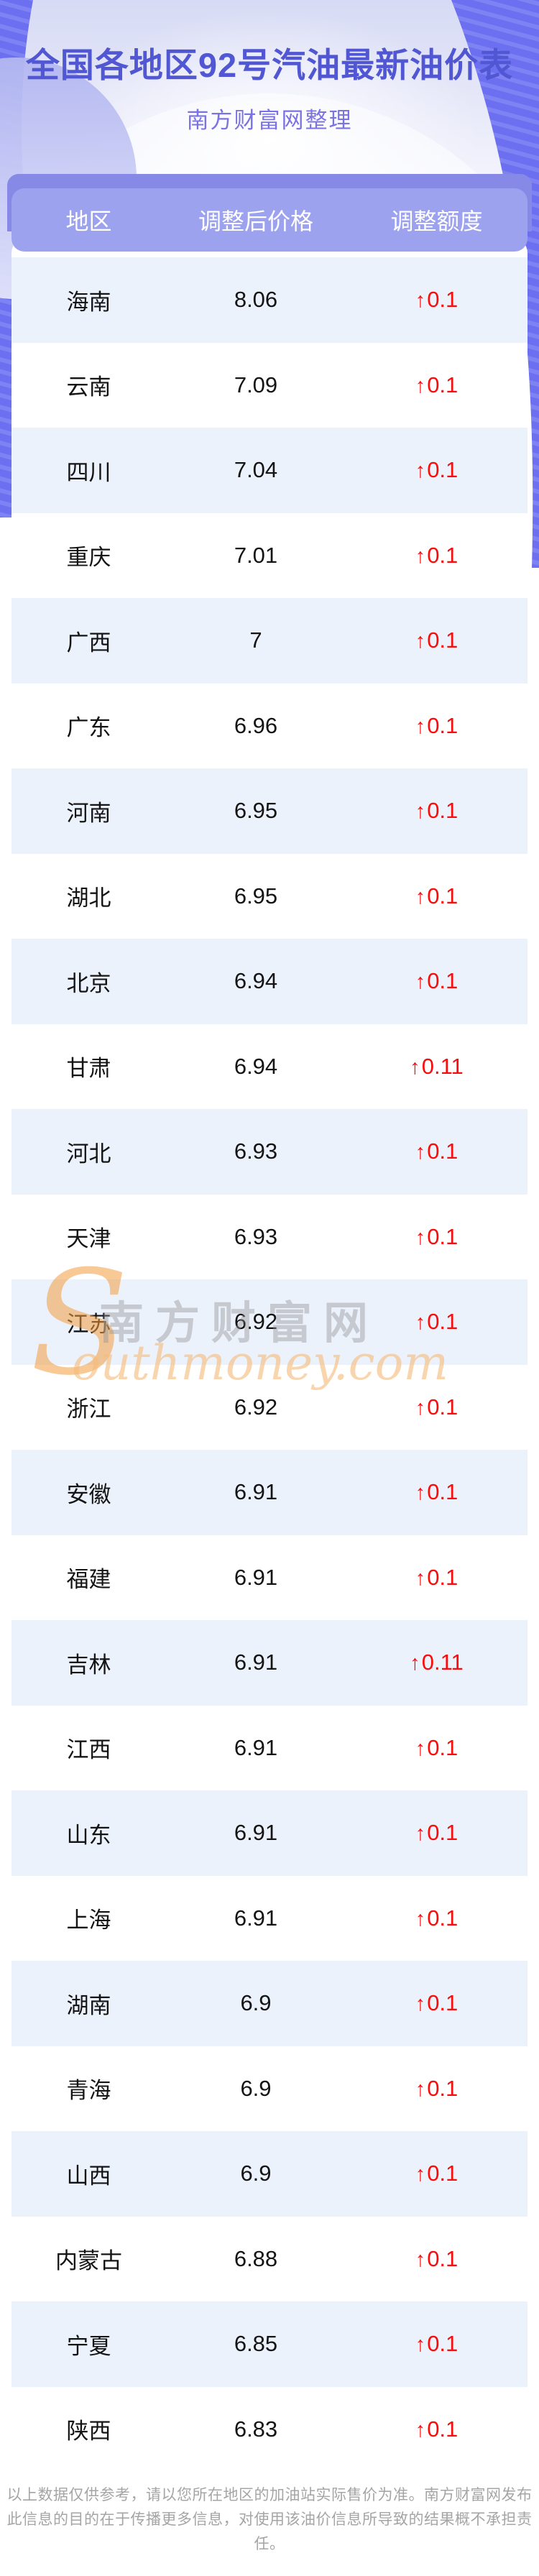  I want to click on region-cell: 陕西, so click(88, 2431).